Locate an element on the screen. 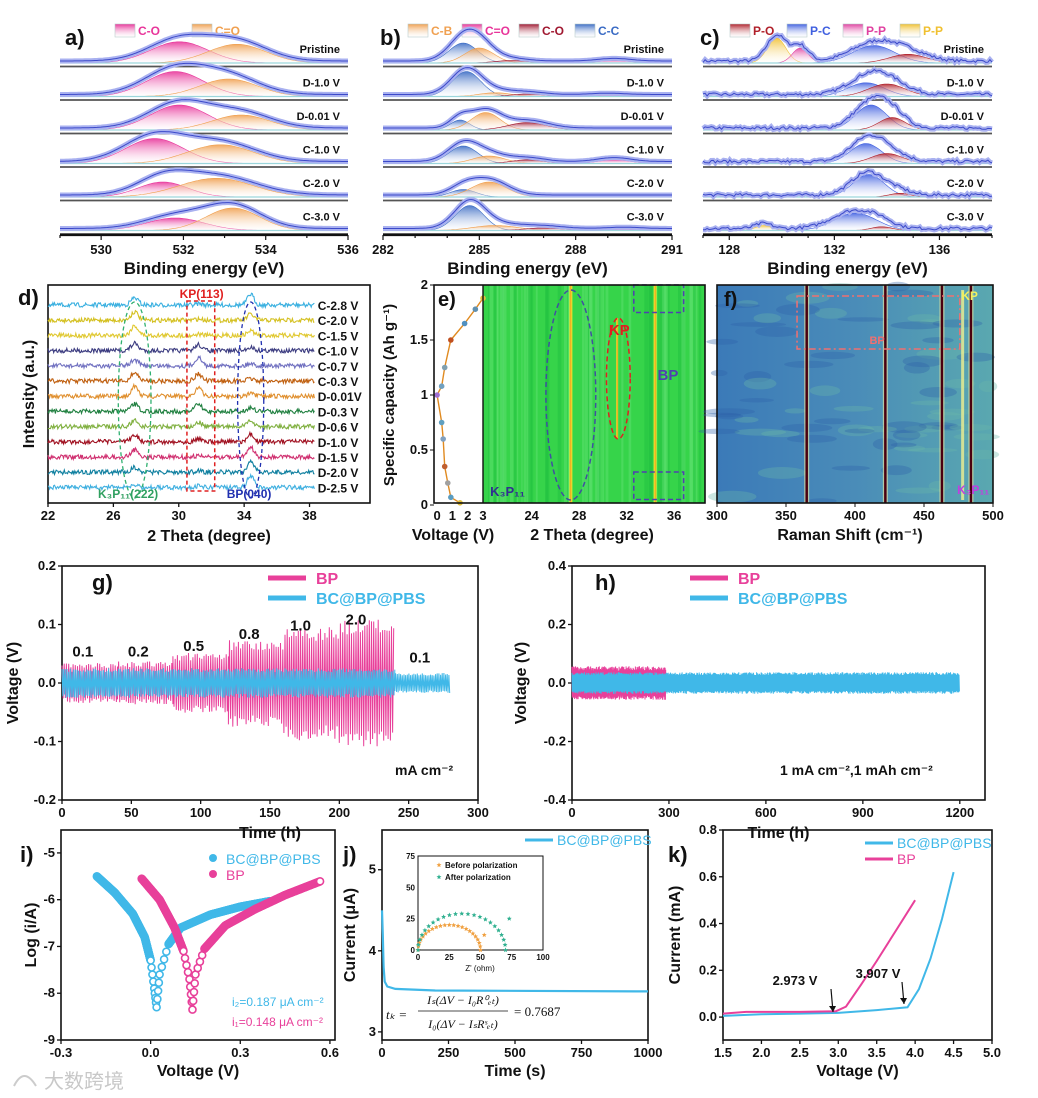 Image resolution: width=1038 pixels, height=1098 pixels. row-label: D-0.01 V is located at coordinates (643, 117).